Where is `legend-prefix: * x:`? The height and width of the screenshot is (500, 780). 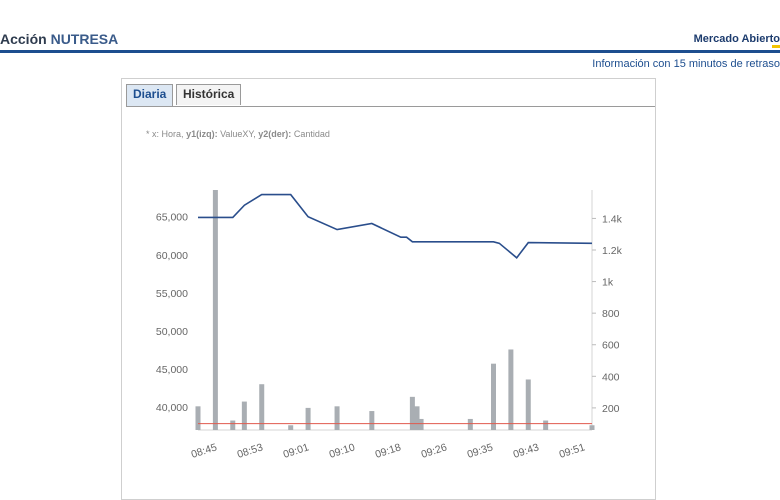
legend-prefix: * x: is located at coordinates (153, 134).